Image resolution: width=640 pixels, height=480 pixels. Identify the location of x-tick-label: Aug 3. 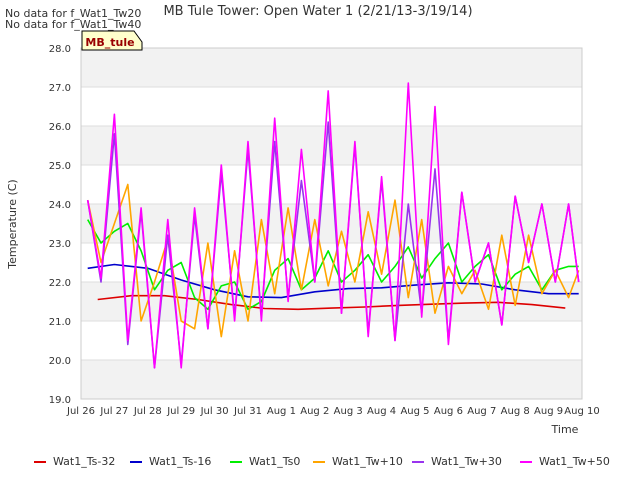
(348, 411).